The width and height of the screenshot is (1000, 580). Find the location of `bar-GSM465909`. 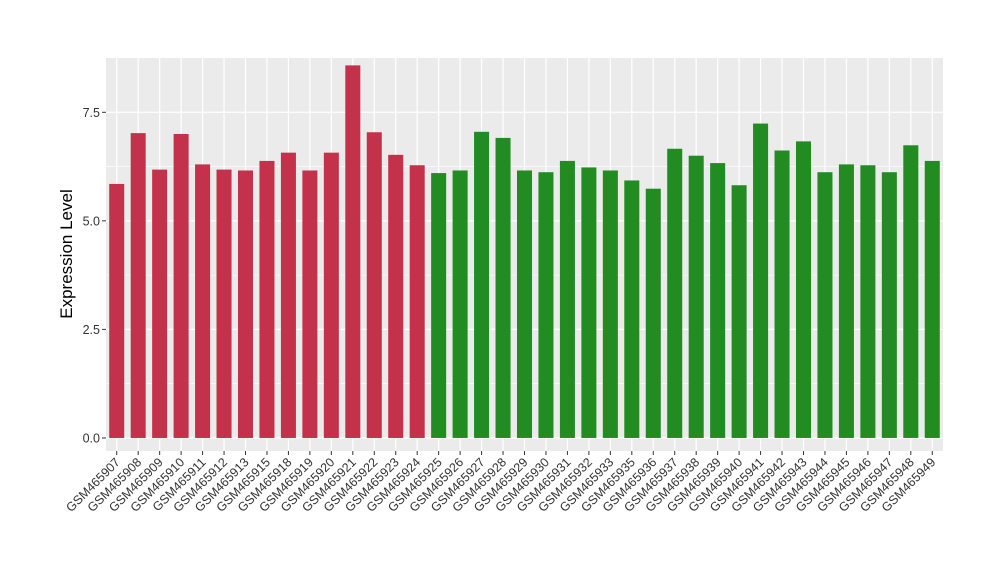

bar-GSM465909 is located at coordinates (160, 303).